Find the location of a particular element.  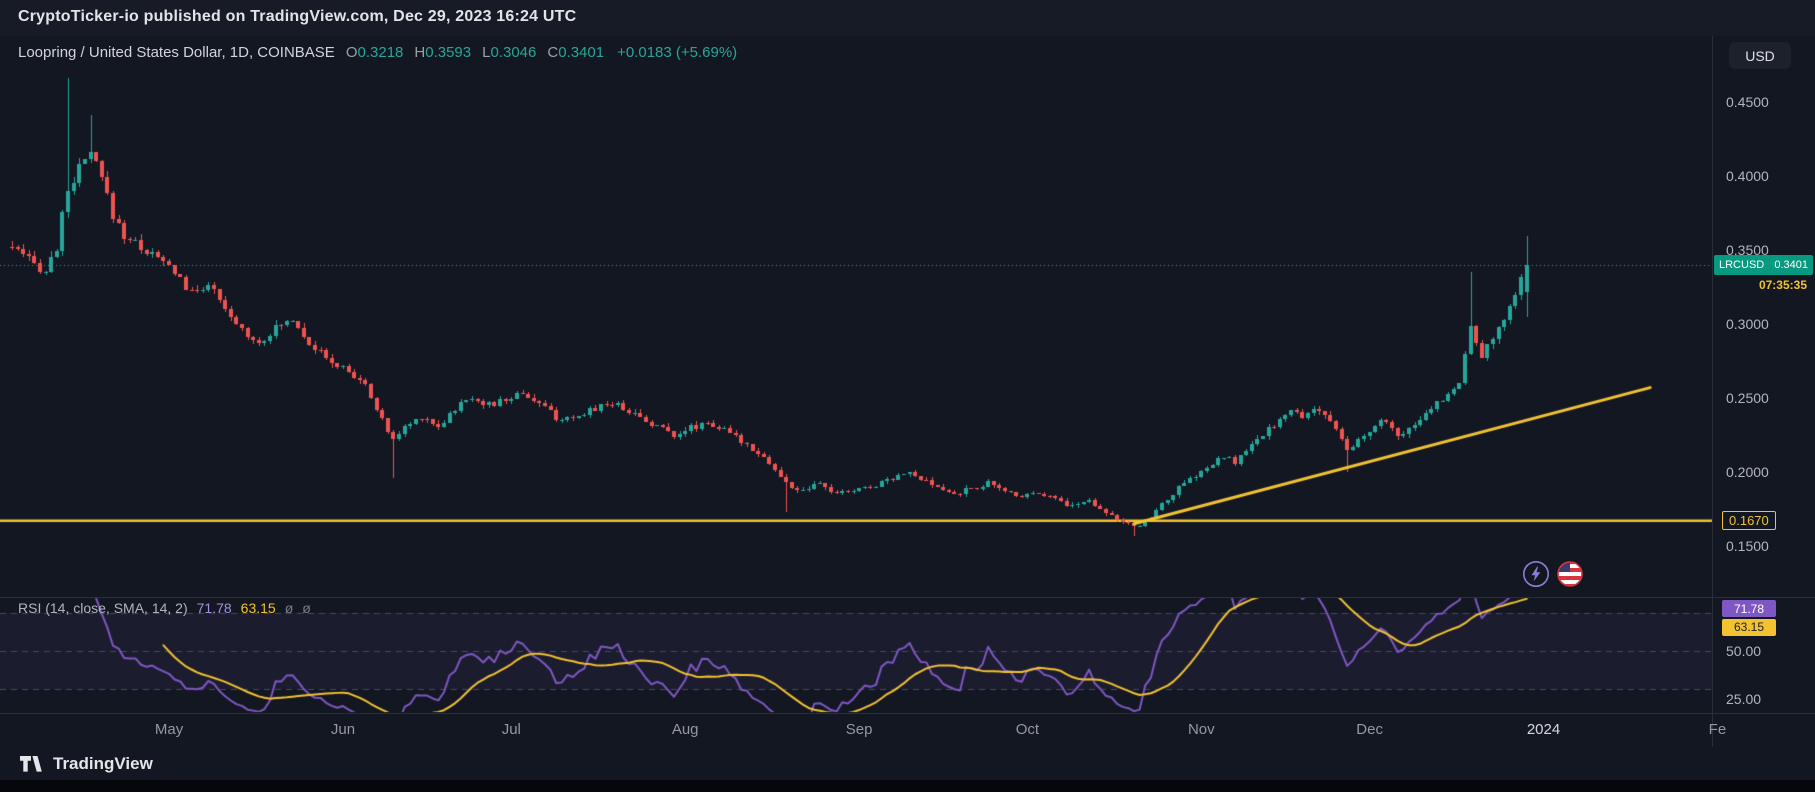

change-value: +0.0183 (+5.69%) is located at coordinates (677, 52).